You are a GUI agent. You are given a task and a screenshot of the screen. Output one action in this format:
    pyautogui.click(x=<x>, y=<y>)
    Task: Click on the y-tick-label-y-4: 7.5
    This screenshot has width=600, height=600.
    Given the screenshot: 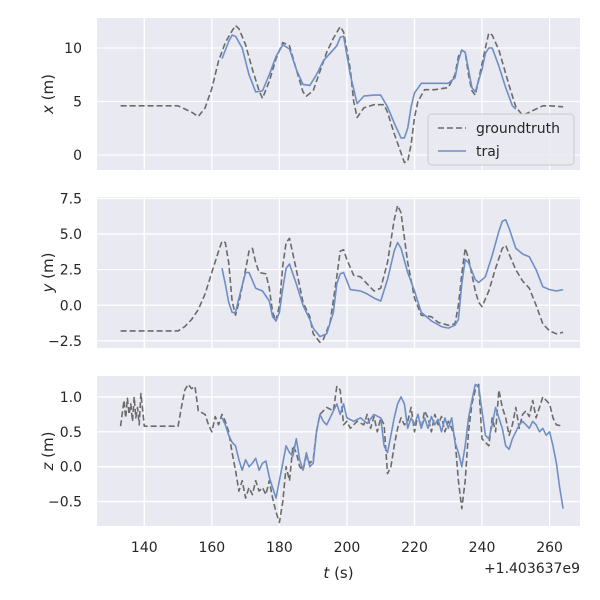 What is the action you would take?
    pyautogui.click(x=71, y=199)
    